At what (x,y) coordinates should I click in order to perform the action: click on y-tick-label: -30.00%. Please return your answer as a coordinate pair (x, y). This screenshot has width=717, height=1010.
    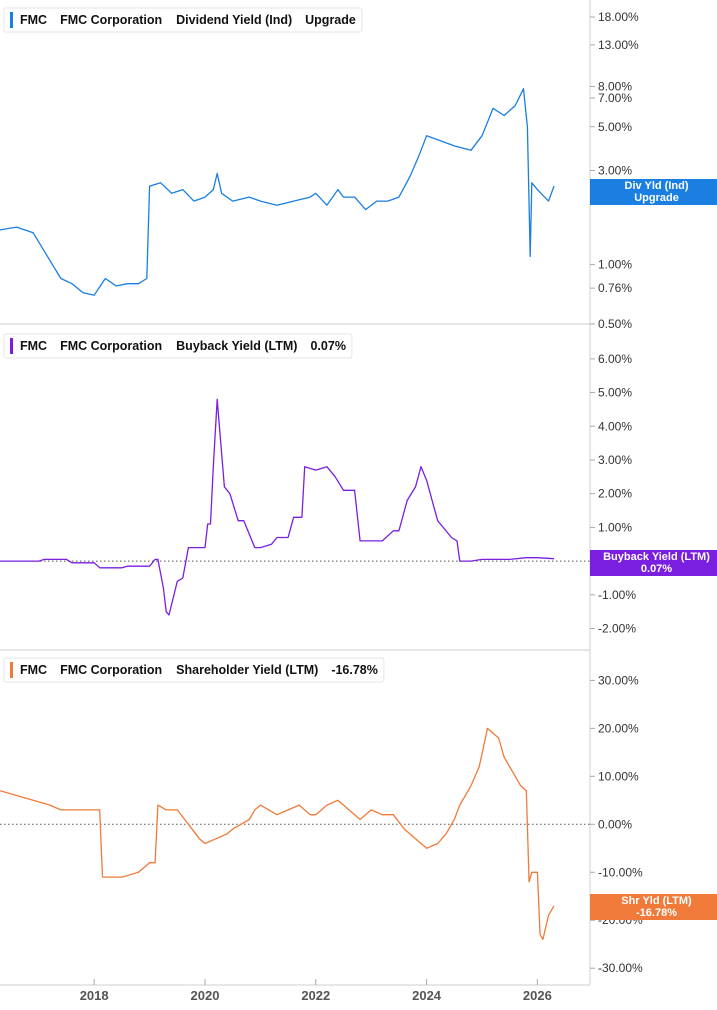
    Looking at the image, I should click on (620, 968).